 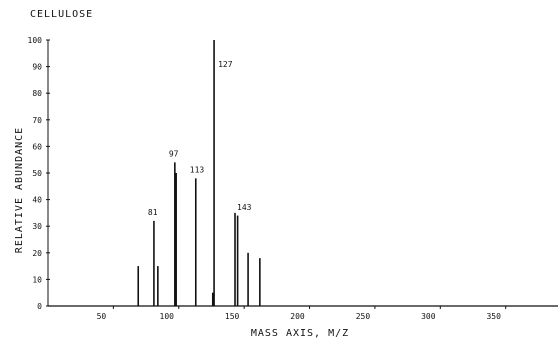 What do you see at coordinates (37, 146) in the screenshot?
I see `y-tick-label: 60` at bounding box center [37, 146].